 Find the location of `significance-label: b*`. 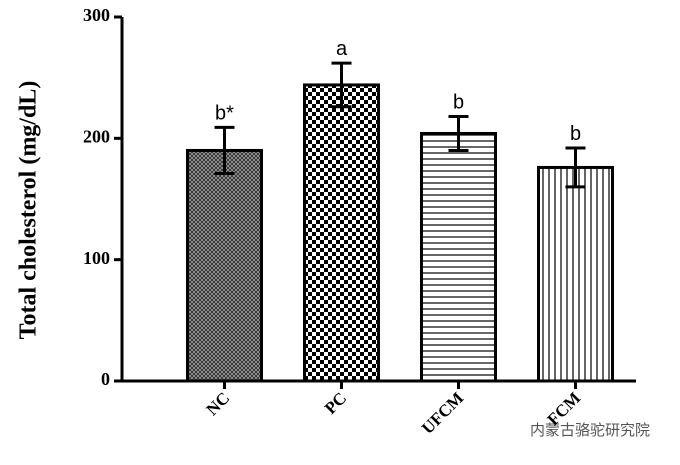

significance-label: b* is located at coordinates (224, 113).